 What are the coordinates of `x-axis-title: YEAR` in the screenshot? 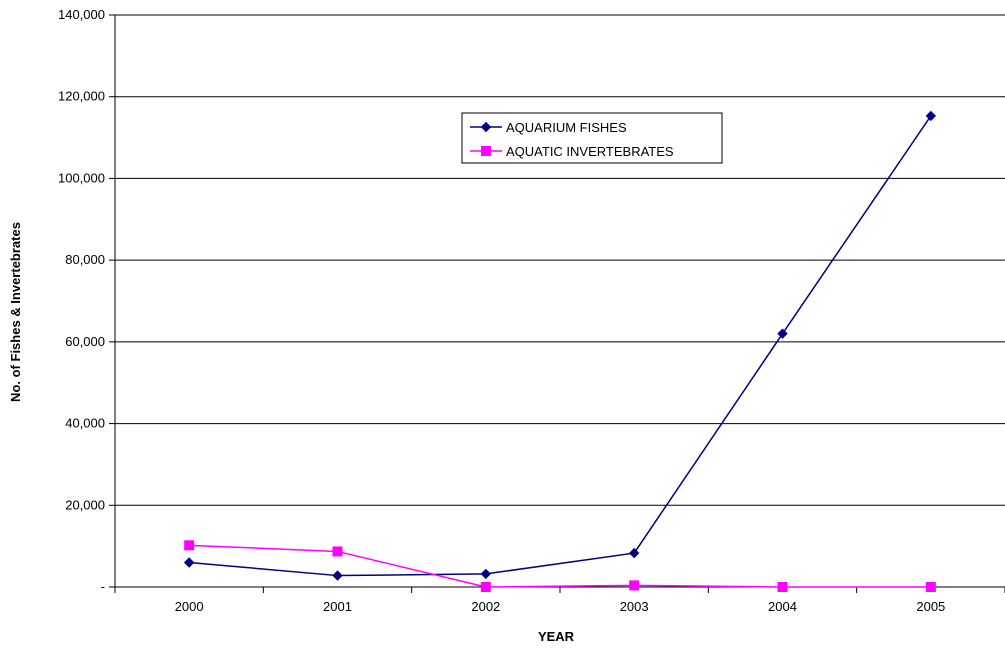 It's located at (556, 636).